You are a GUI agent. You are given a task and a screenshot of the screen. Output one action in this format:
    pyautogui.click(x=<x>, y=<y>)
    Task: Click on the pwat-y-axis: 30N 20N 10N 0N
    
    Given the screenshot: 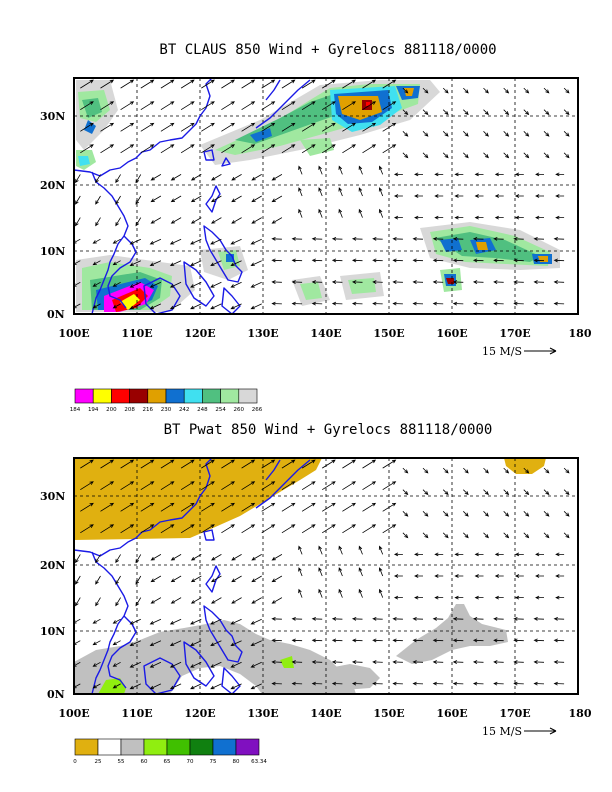 What is the action you would take?
    pyautogui.click(x=52, y=595)
    